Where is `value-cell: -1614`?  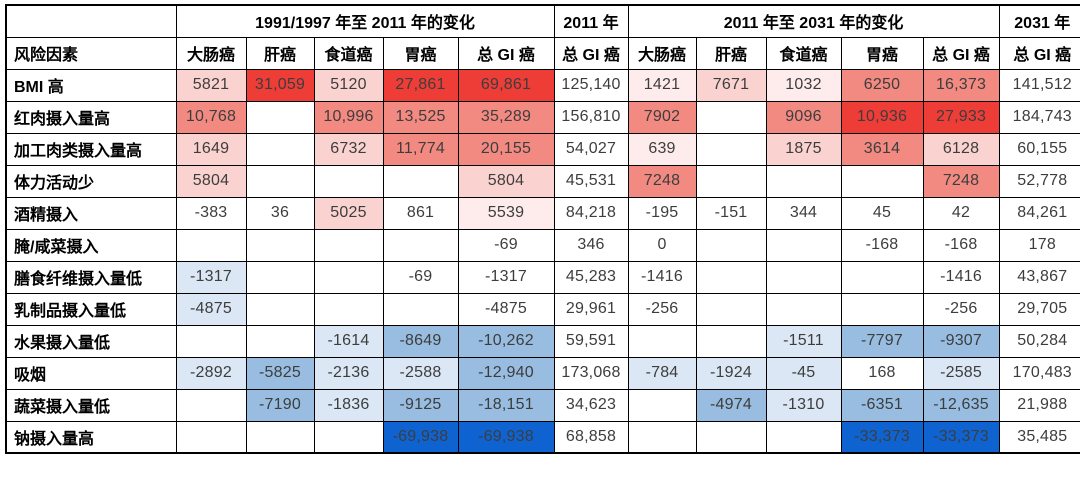
value-cell: -1614 is located at coordinates (348, 341).